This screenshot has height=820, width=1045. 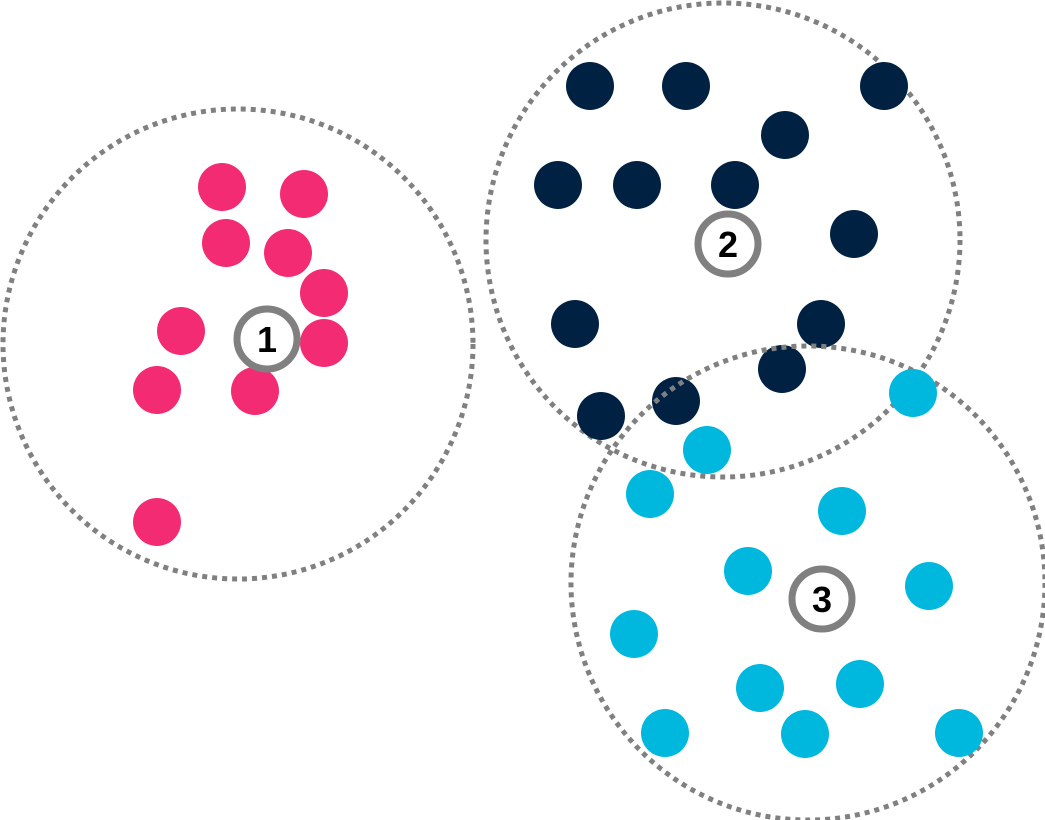 I want to click on centroid-label-2: 2, so click(x=728, y=244).